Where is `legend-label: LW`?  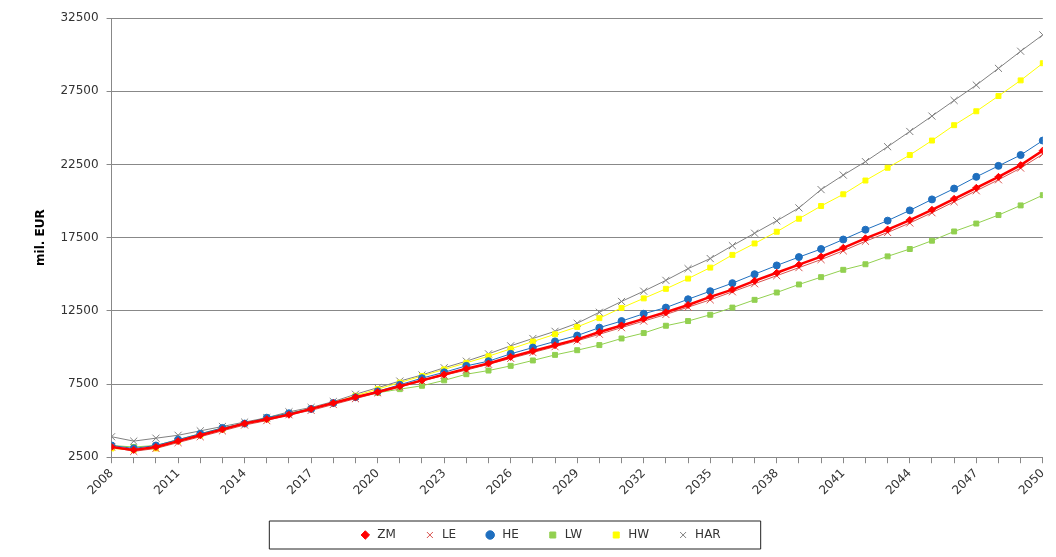 legend-label: LW is located at coordinates (573, 534).